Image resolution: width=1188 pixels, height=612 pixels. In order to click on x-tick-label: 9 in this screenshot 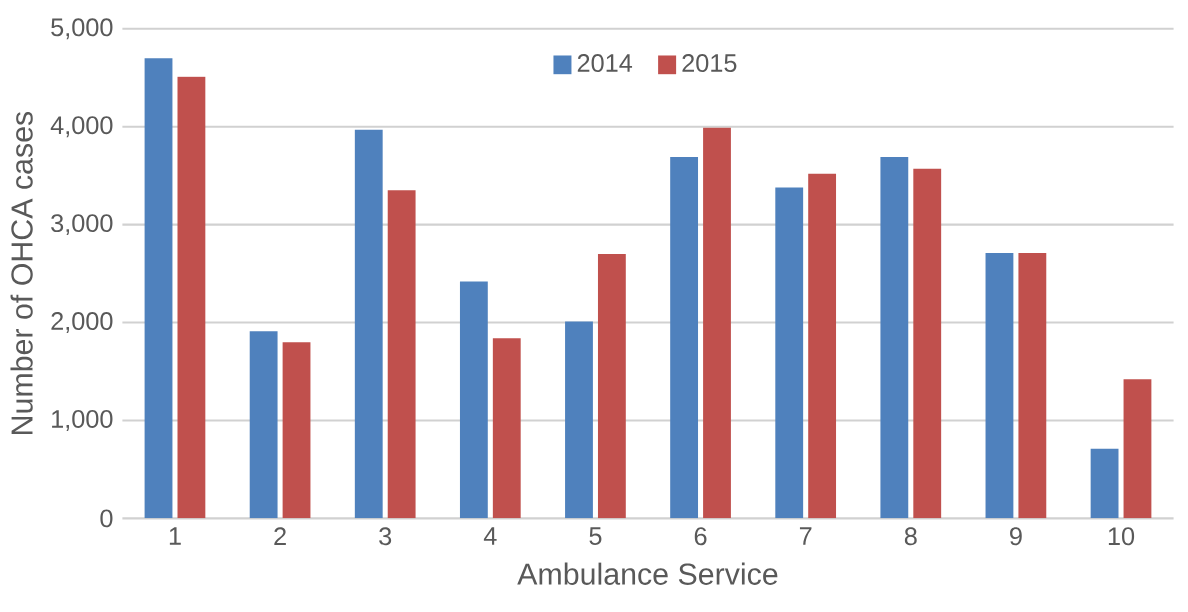, I will do `click(1016, 536)`.